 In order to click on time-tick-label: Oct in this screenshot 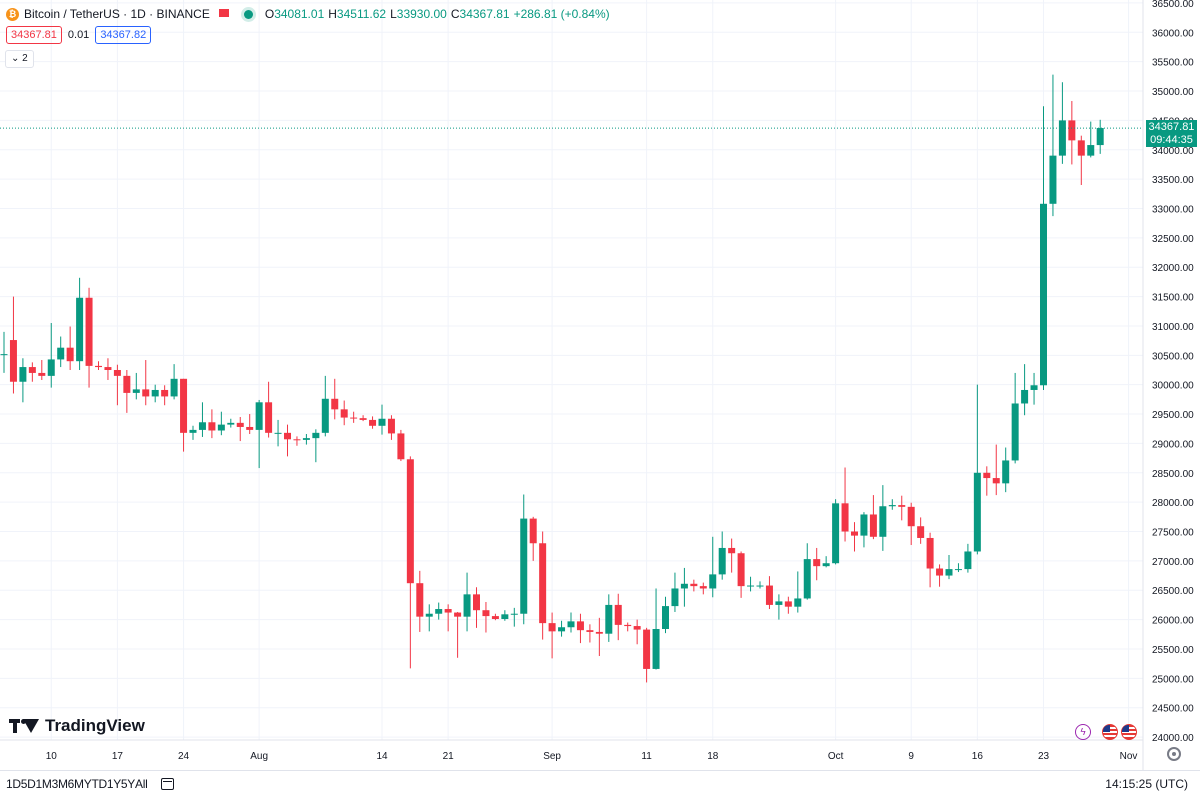, I will do `click(836, 756)`.